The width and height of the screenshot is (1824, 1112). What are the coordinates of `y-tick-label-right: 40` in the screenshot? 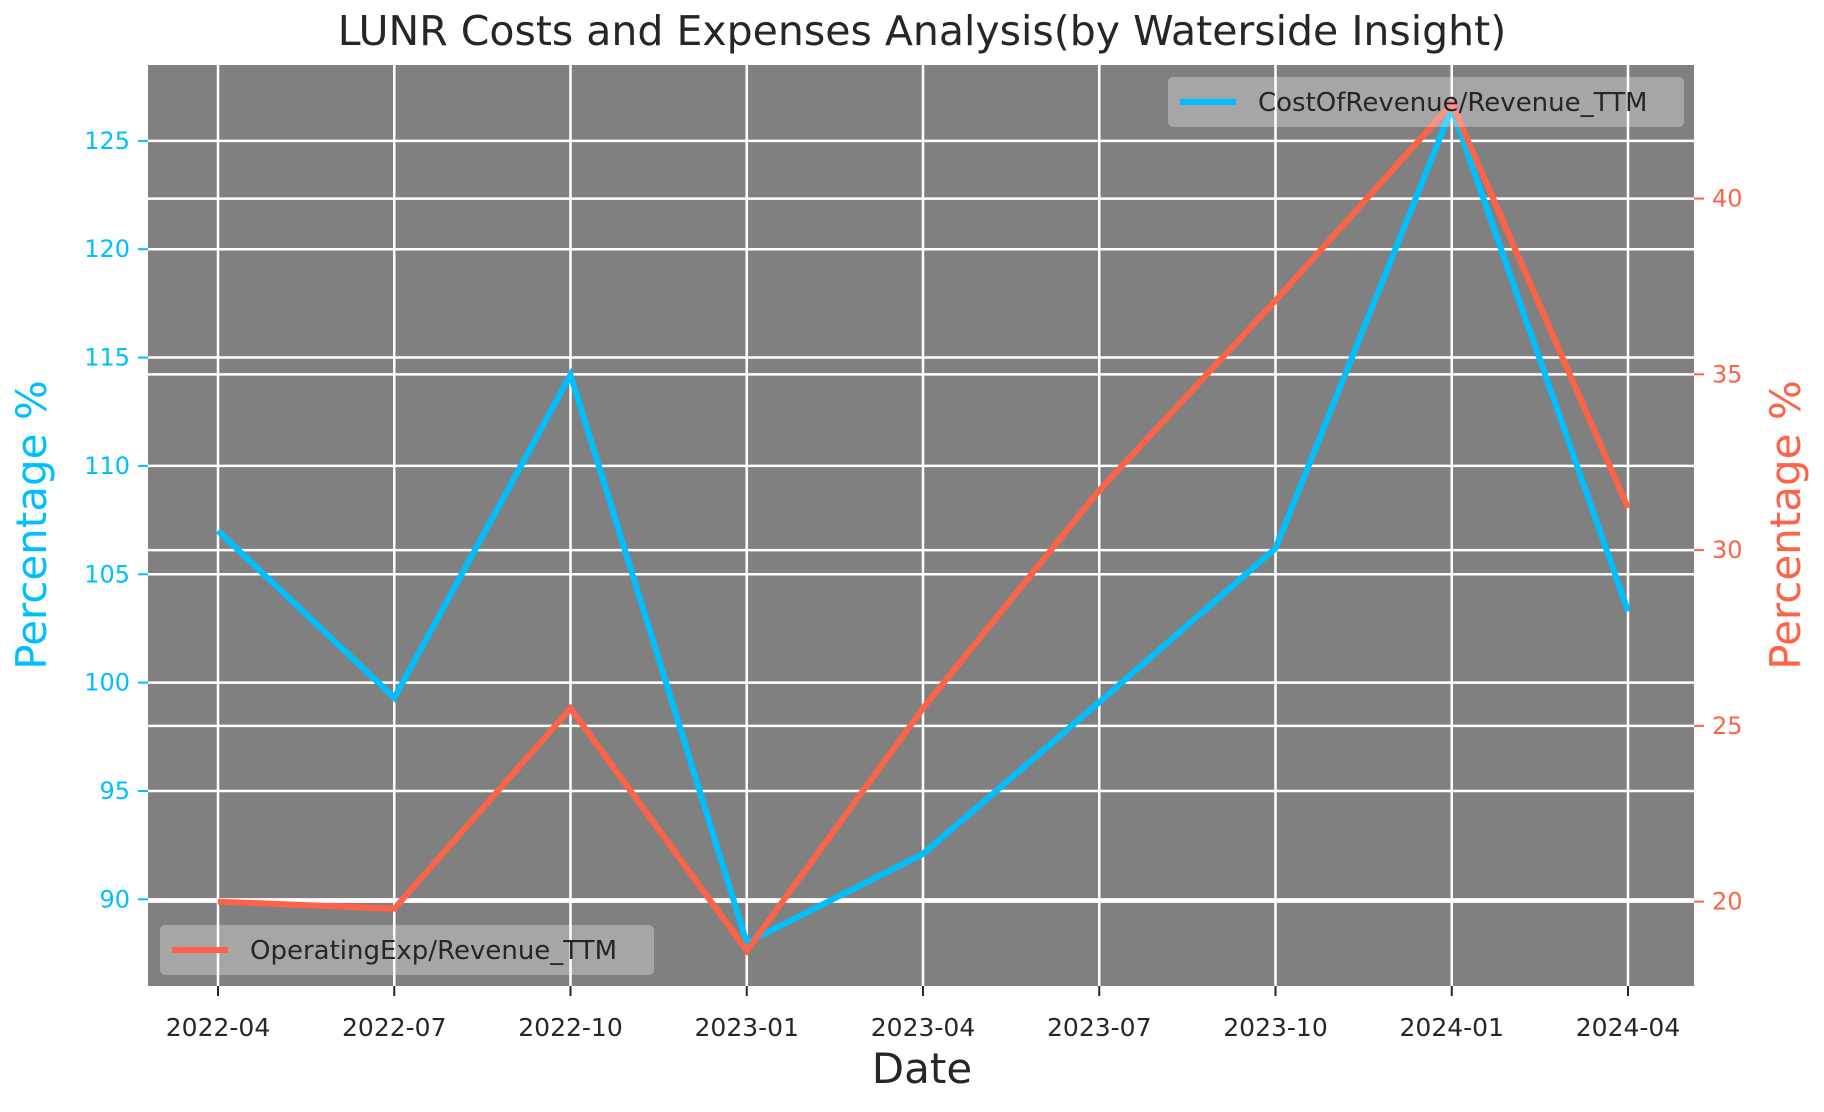 It's located at (1727, 199).